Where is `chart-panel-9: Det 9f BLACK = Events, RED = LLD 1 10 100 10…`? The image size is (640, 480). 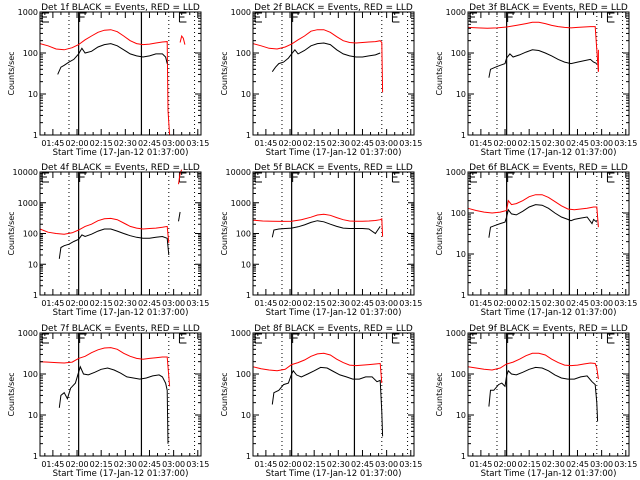 chart-panel-9: Det 9f BLACK = Events, RED = LLD 1 10 100 10… is located at coordinates (536, 401).